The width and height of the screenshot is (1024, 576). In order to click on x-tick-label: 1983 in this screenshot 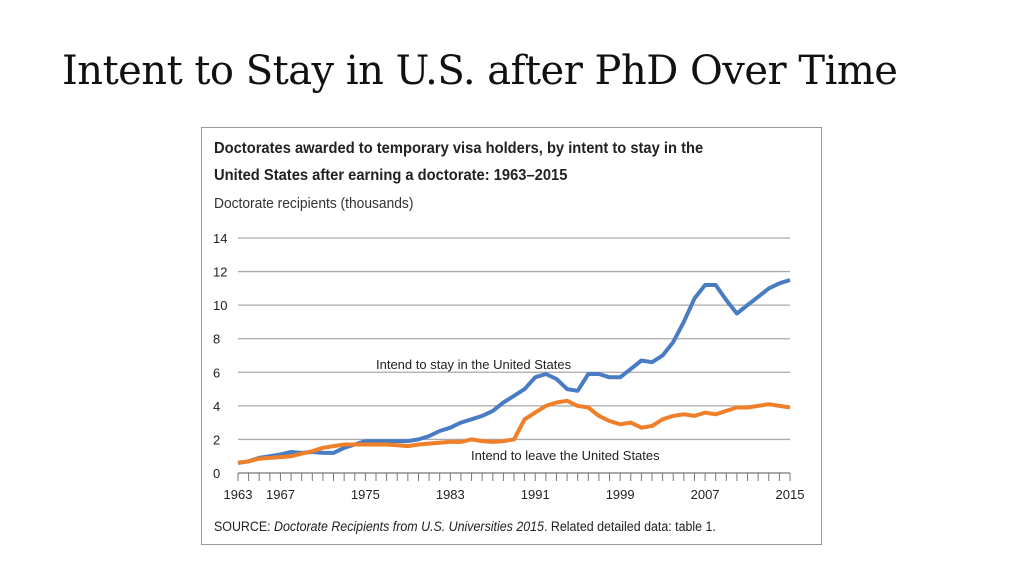, I will do `click(450, 494)`.